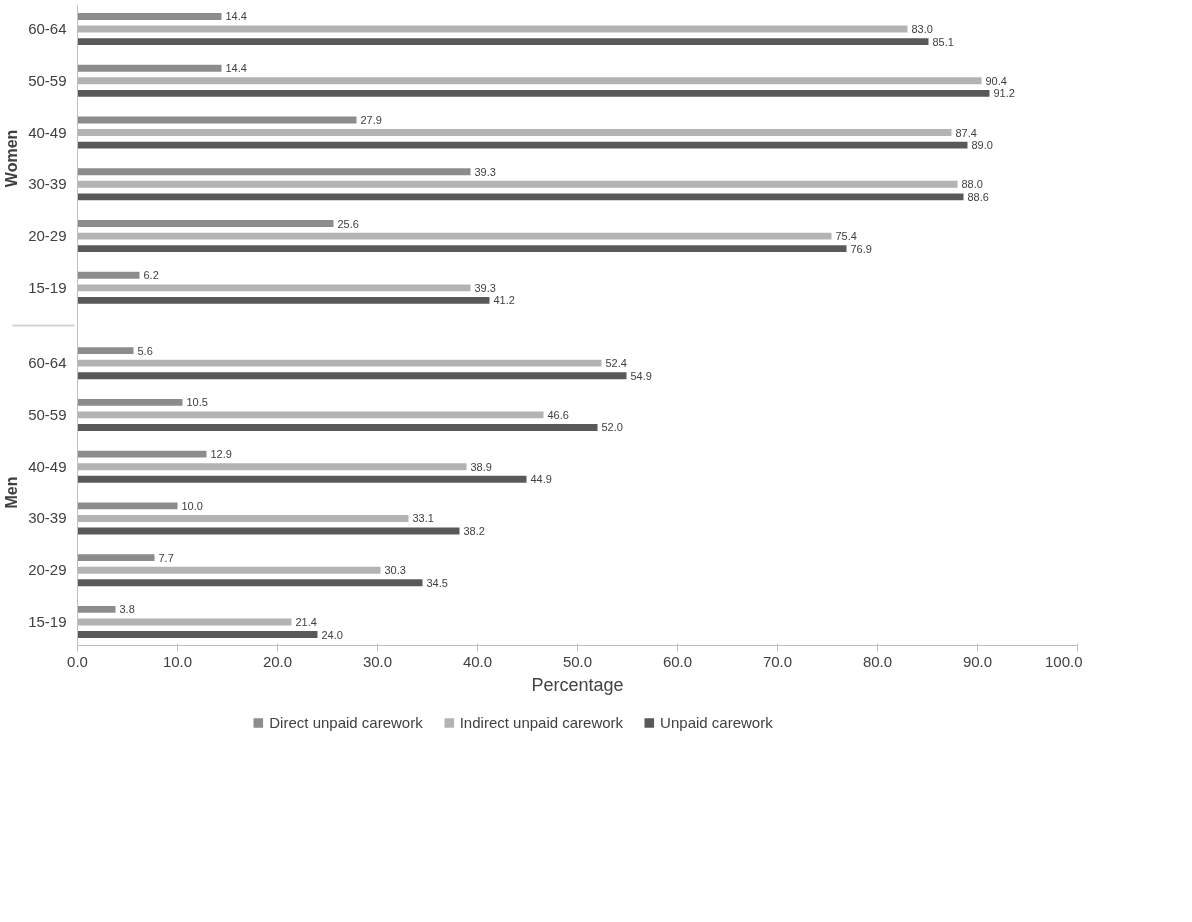  I want to click on x-tick-label: 0.0, so click(77, 661).